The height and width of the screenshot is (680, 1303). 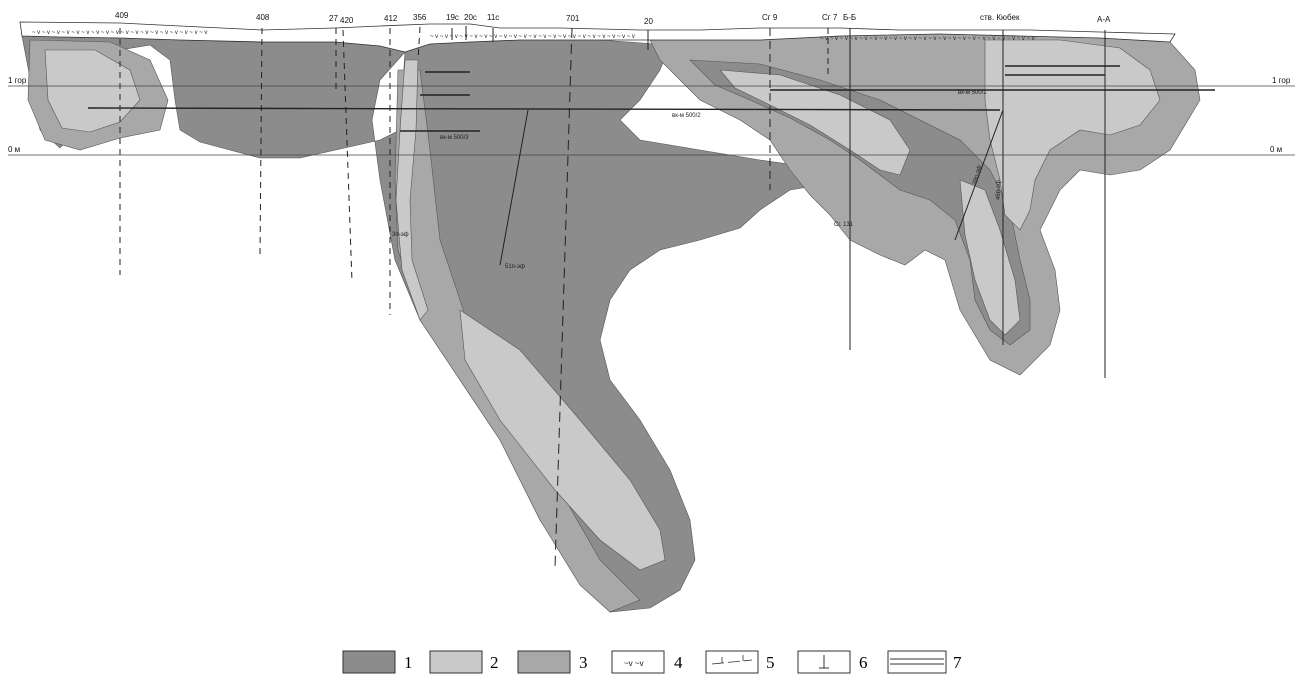 I want to click on label-20c: 20с, so click(x=470, y=17).